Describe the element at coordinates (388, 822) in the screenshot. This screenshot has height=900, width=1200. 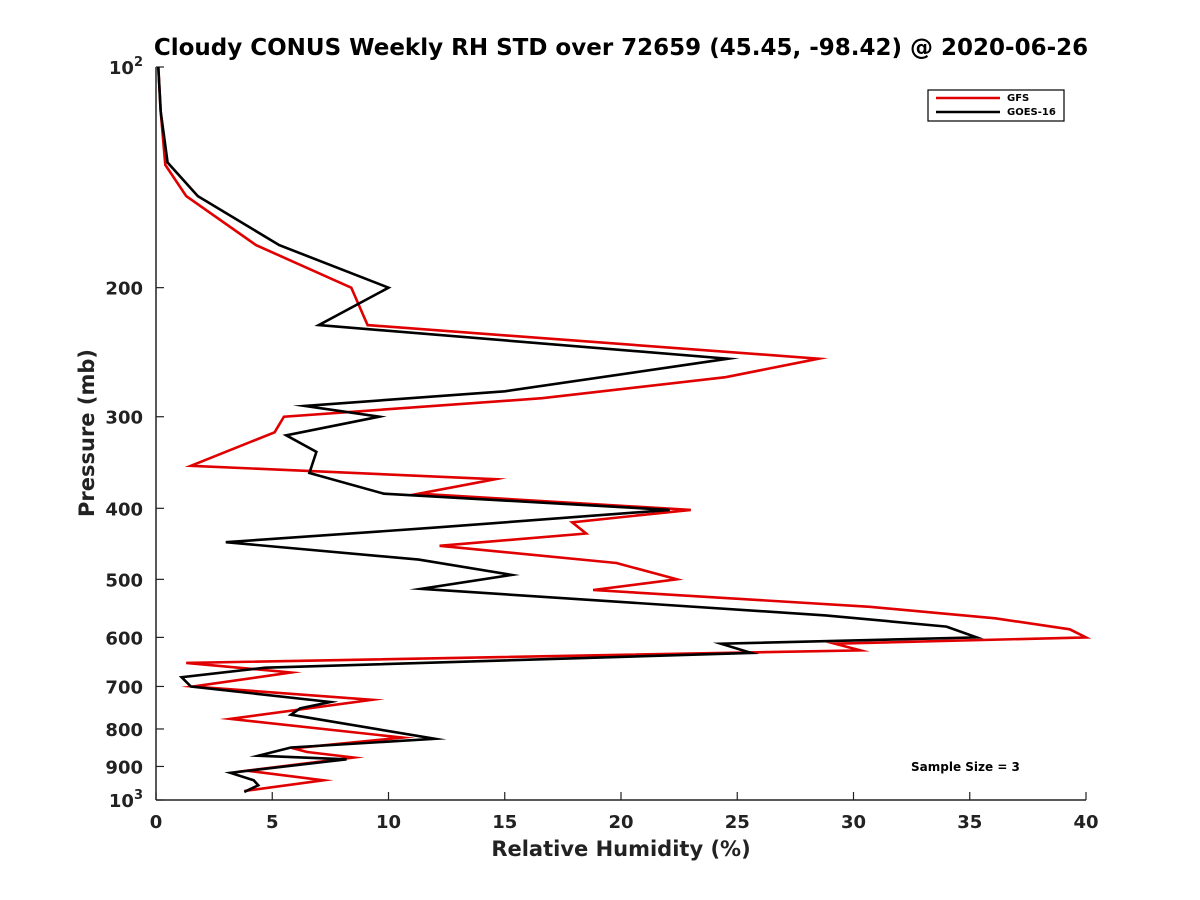
I see `x-tick-label: 10` at that location.